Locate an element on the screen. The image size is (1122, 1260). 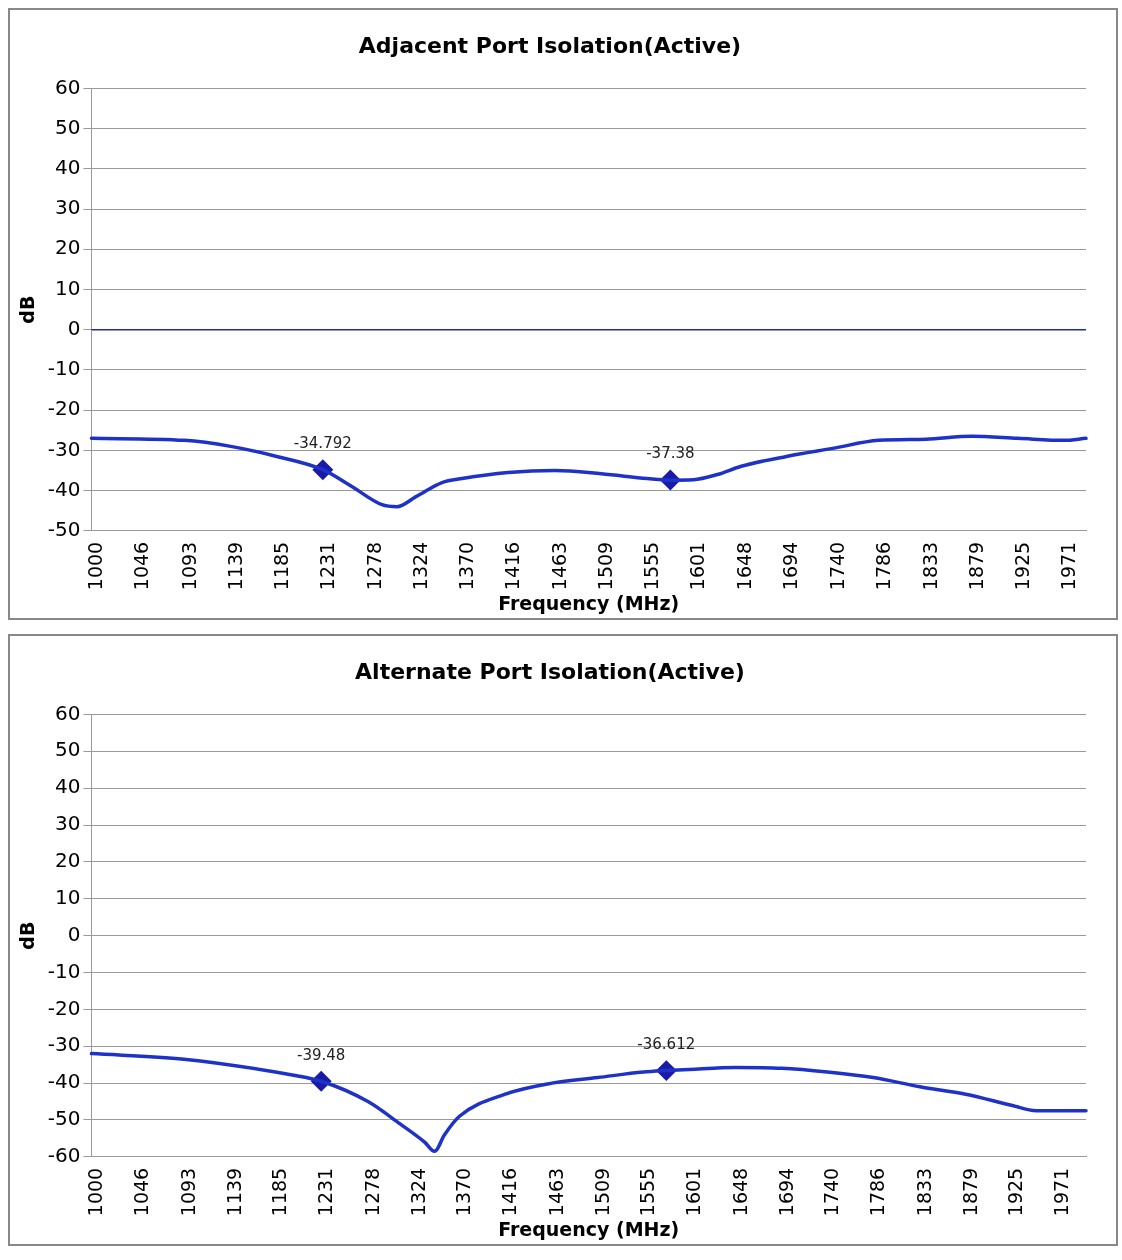
data-label: -37.38 is located at coordinates (670, 453).